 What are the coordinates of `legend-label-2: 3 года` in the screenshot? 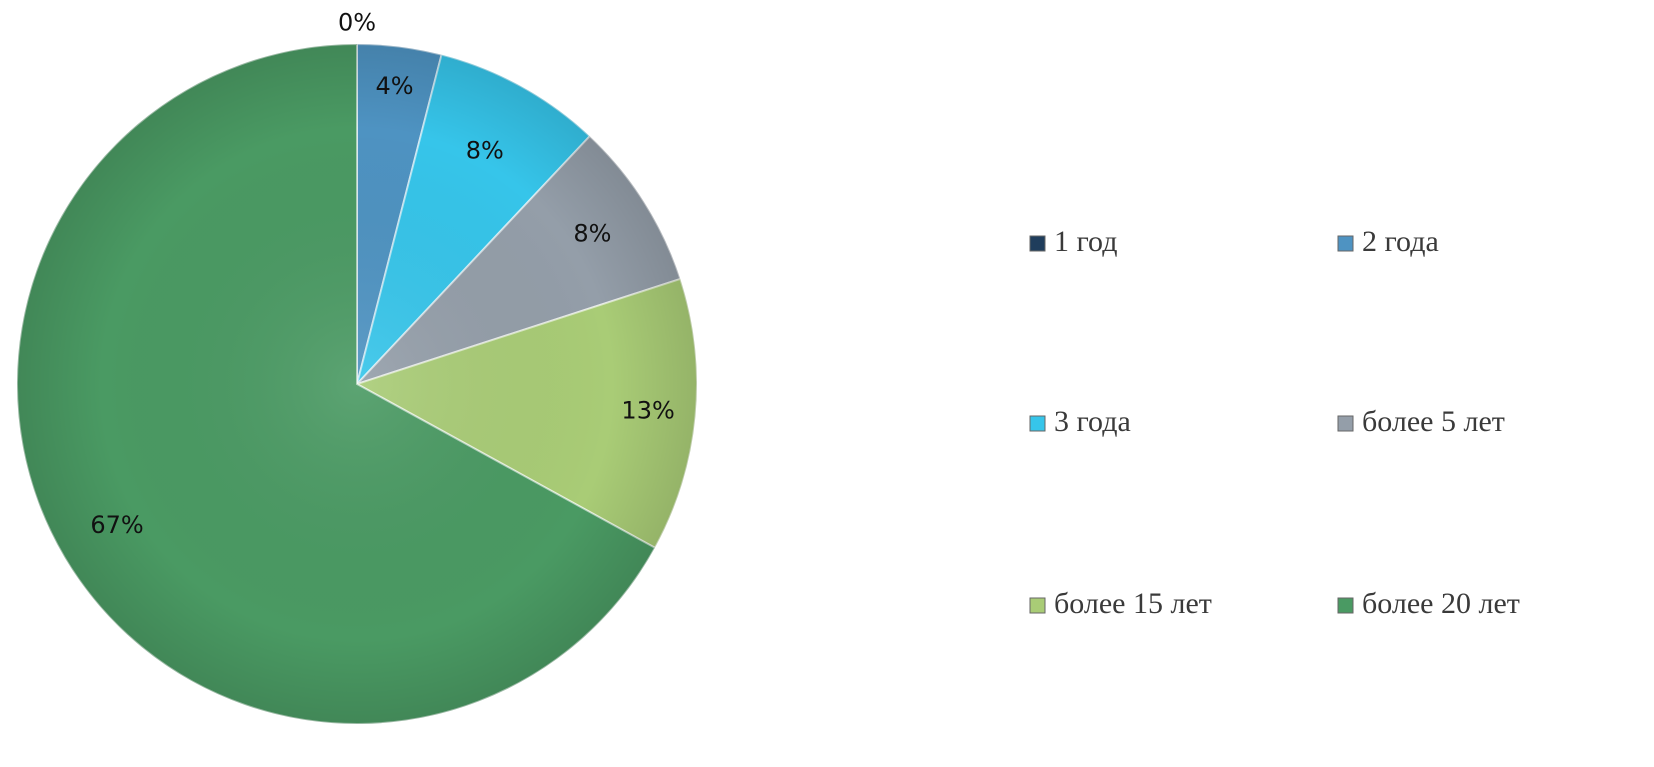 It's located at (1092, 421).